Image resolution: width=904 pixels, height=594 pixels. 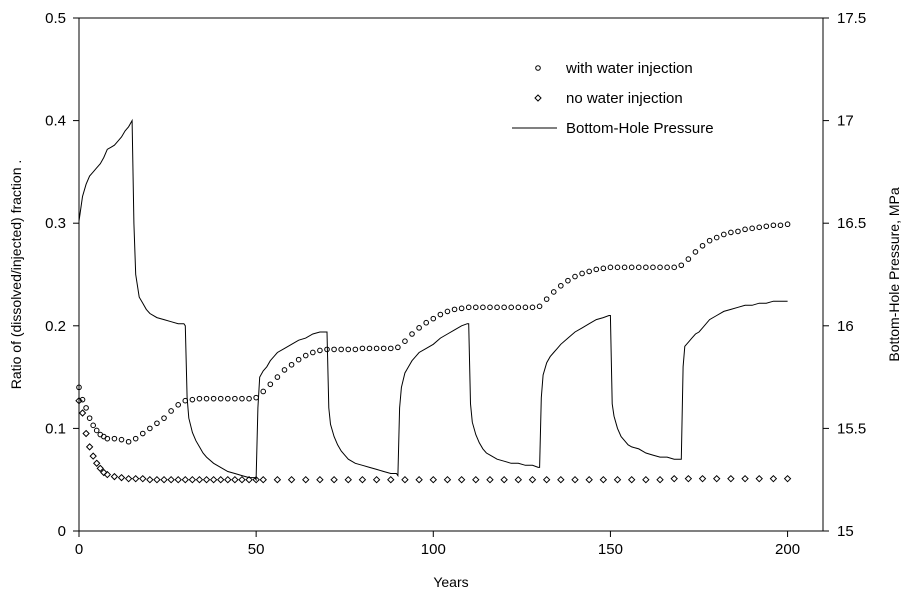 I want to click on x-axis-title: Years, so click(x=450, y=582).